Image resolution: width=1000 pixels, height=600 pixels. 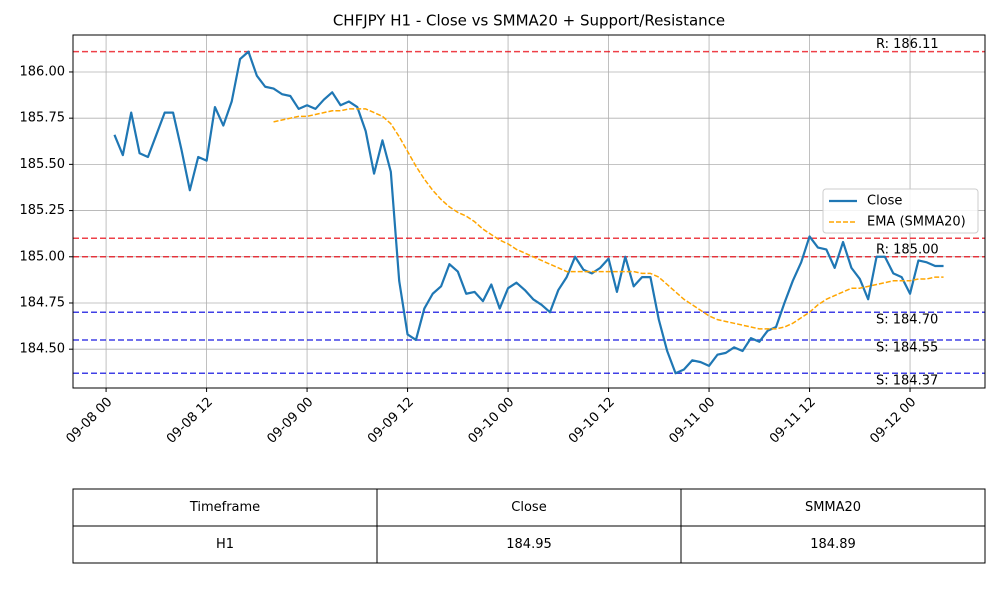 I want to click on y-tick-label: 184.75, so click(x=43, y=302).